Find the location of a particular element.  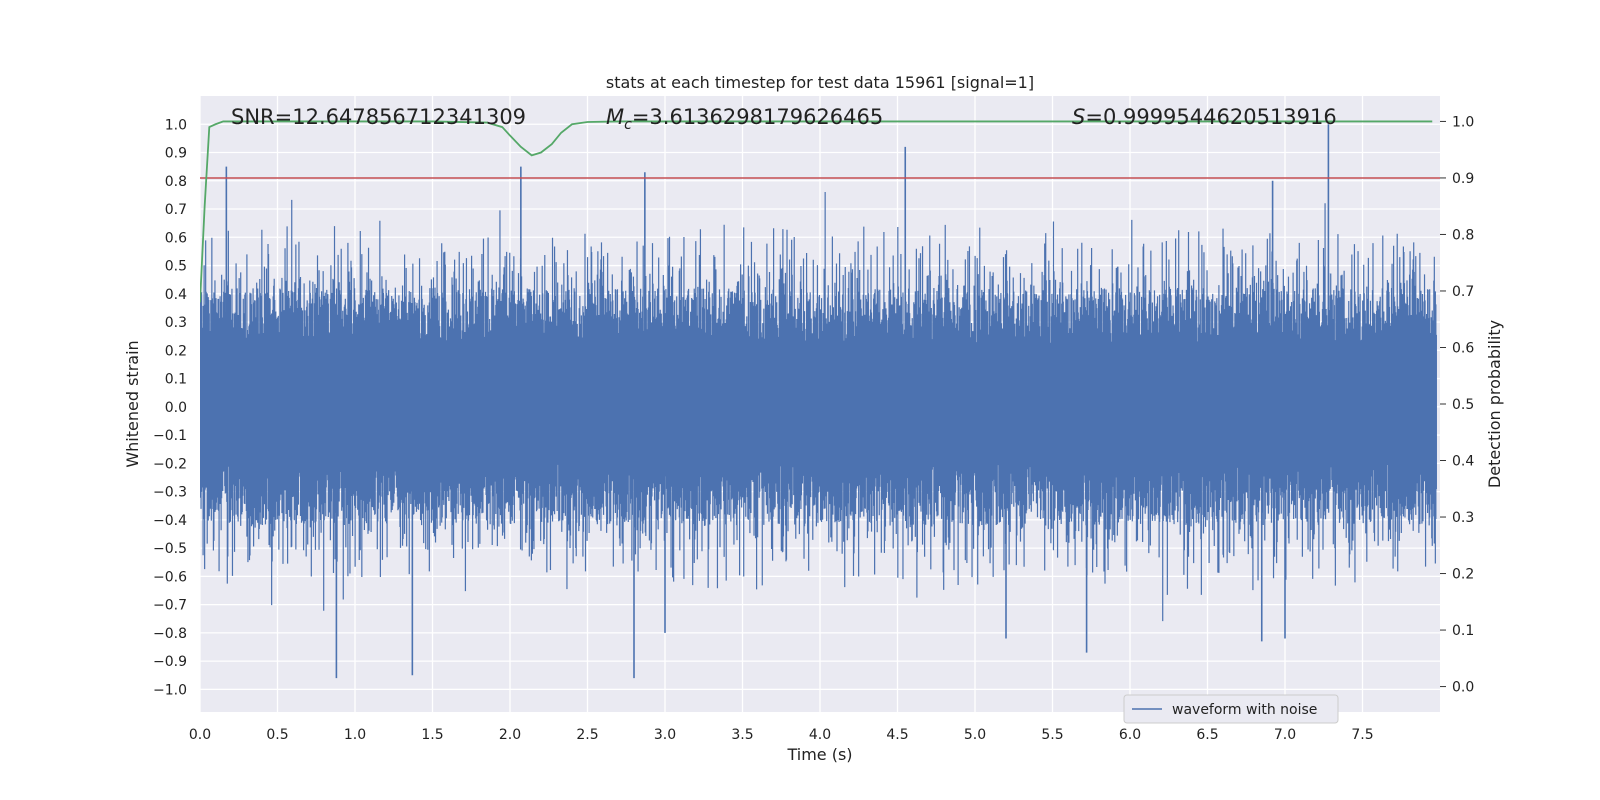

y-right-tick-label: 0.6 is located at coordinates (1463, 348).